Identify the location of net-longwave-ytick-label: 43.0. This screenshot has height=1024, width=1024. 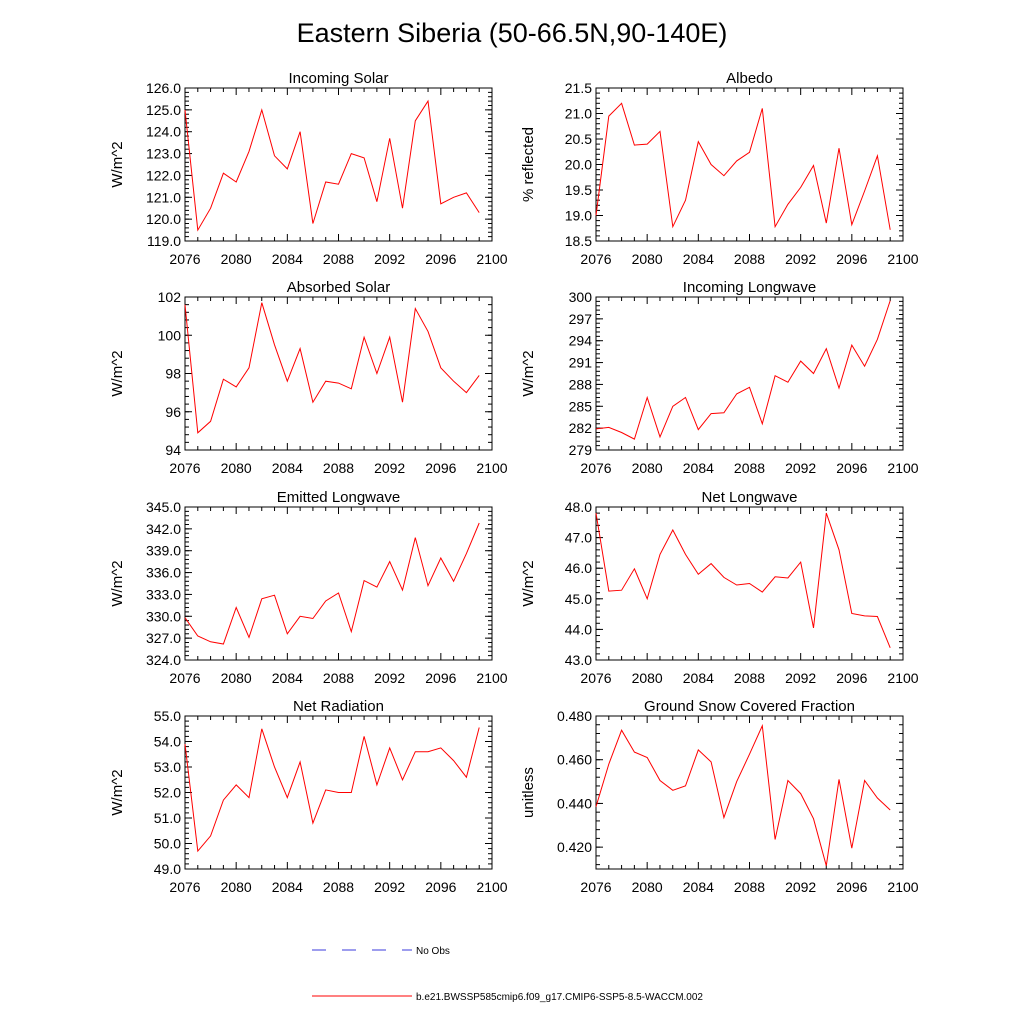
(578, 660).